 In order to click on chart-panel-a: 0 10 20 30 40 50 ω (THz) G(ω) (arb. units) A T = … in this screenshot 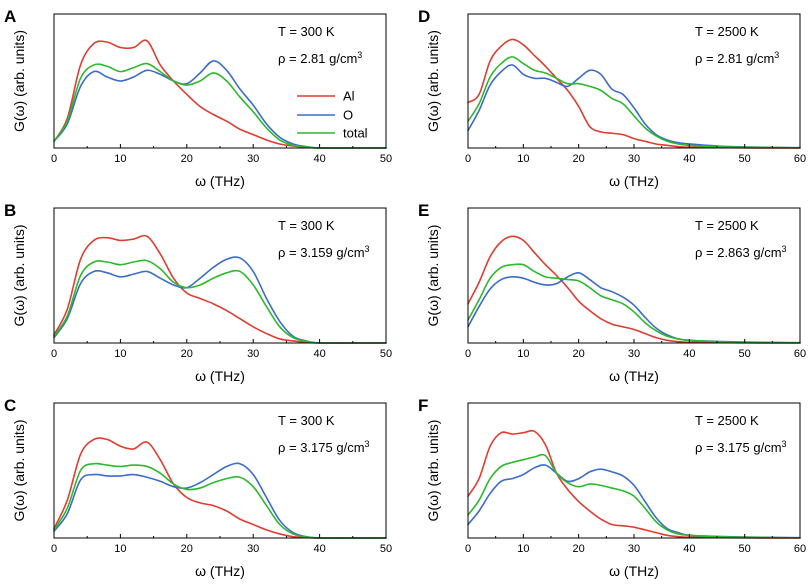, I will do `click(198, 98)`.